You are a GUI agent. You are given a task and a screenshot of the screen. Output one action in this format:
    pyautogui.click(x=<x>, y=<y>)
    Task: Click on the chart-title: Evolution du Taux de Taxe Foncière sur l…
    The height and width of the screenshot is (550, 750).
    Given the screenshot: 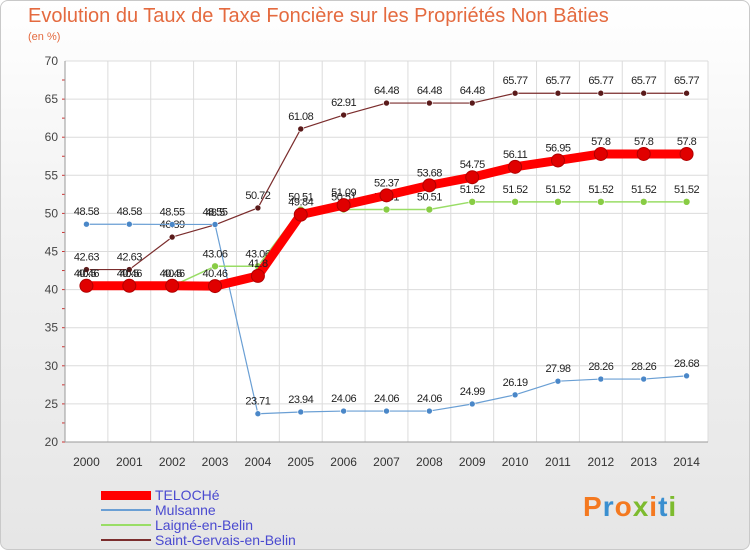 What is the action you would take?
    pyautogui.click(x=318, y=16)
    